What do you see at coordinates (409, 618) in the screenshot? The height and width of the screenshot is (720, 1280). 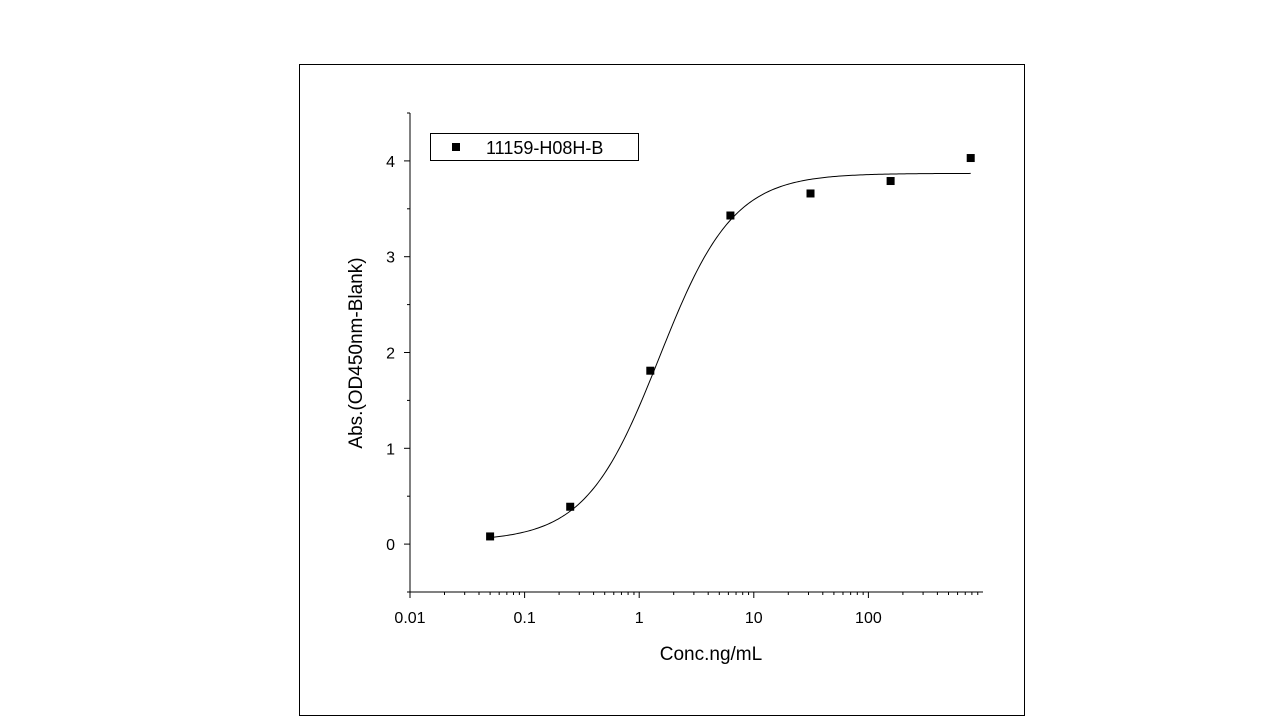 I see `x-tick-label: 0.01` at bounding box center [409, 618].